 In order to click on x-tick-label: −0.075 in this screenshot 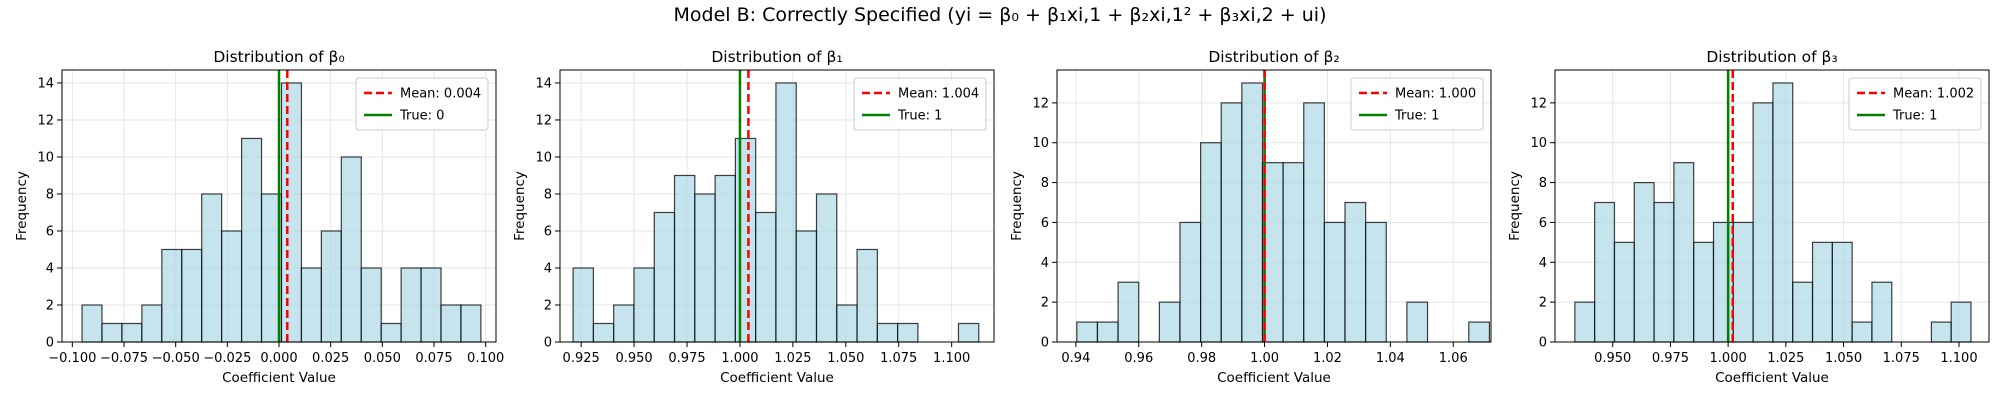, I will do `click(124, 358)`.